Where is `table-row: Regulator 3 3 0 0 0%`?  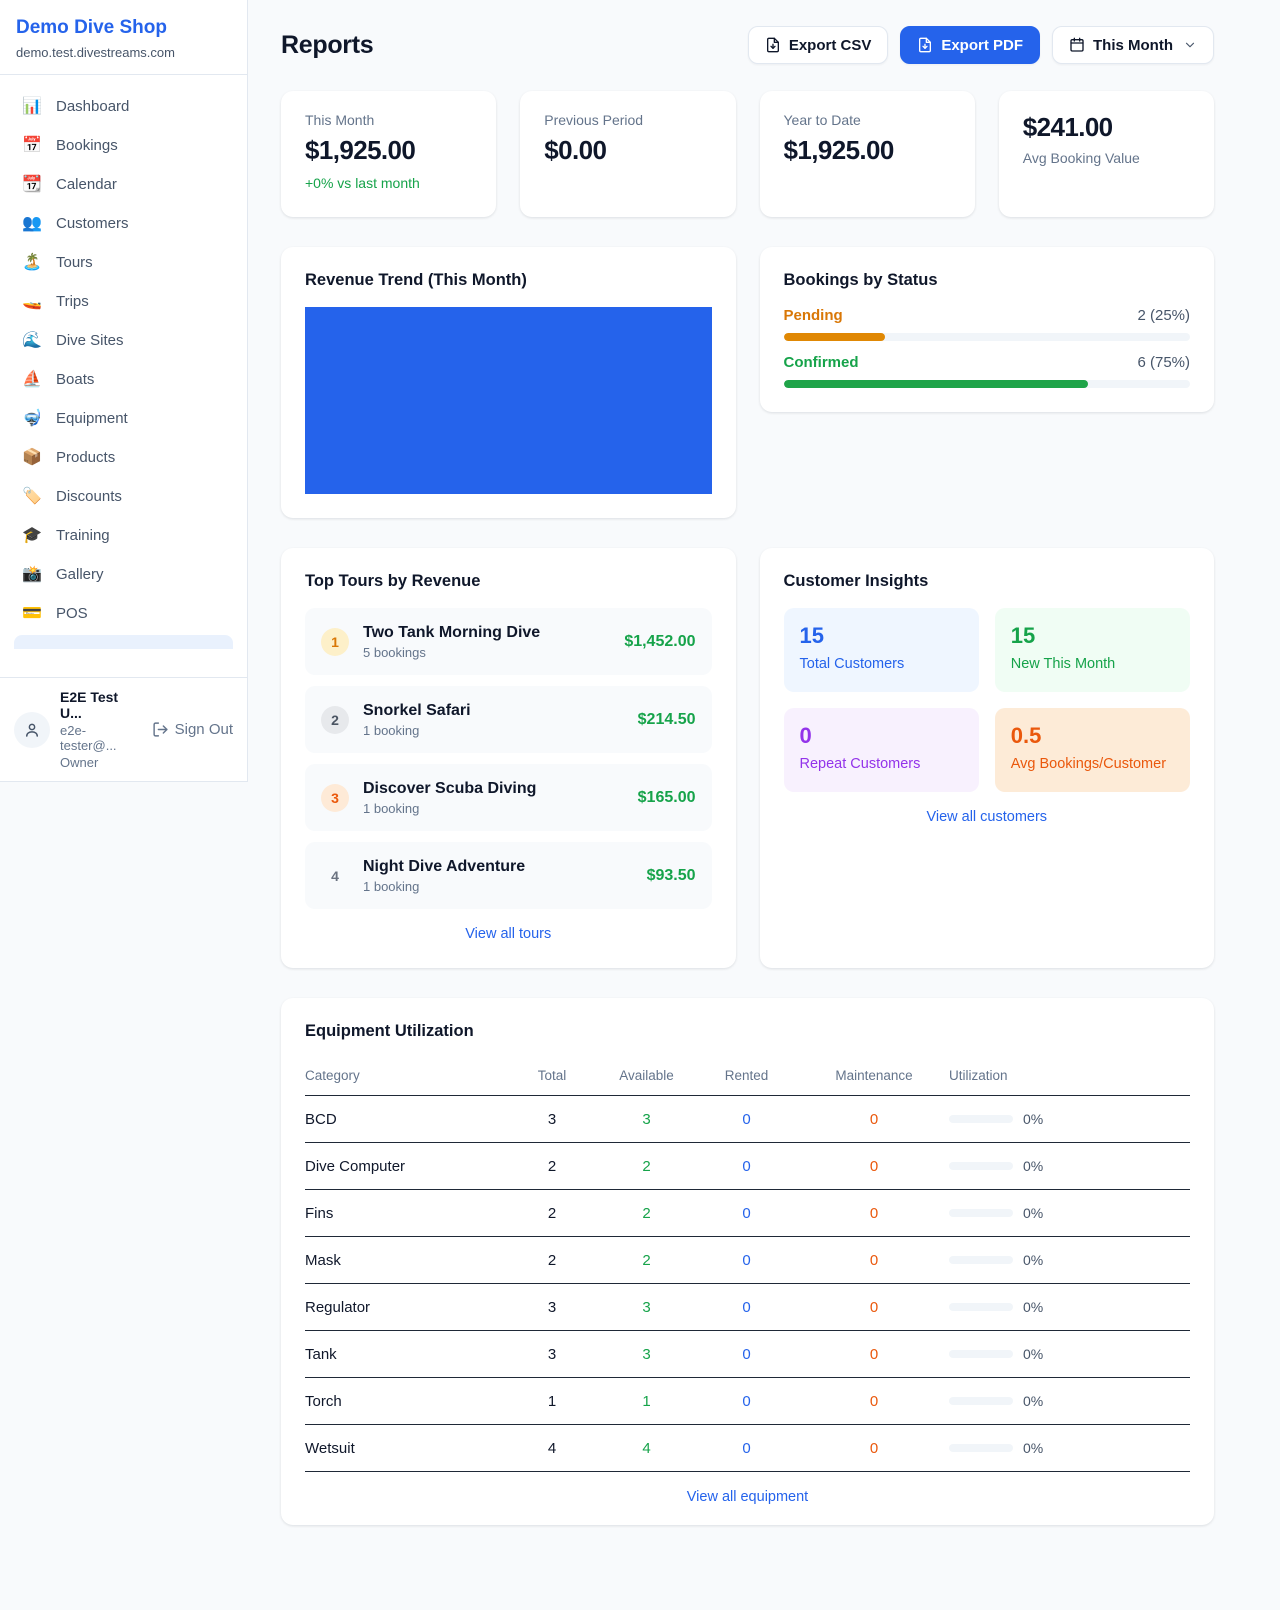 table-row: Regulator 3 3 0 0 0% is located at coordinates (747, 1307).